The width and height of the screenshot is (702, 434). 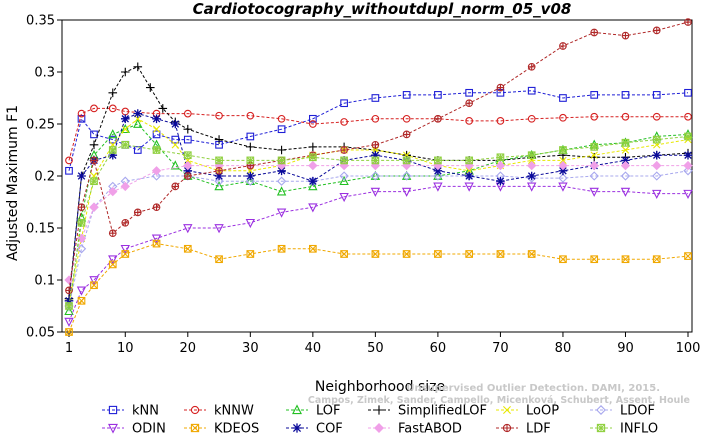 What do you see at coordinates (637, 411) in the screenshot?
I see `legend-label: LDOF` at bounding box center [637, 411].